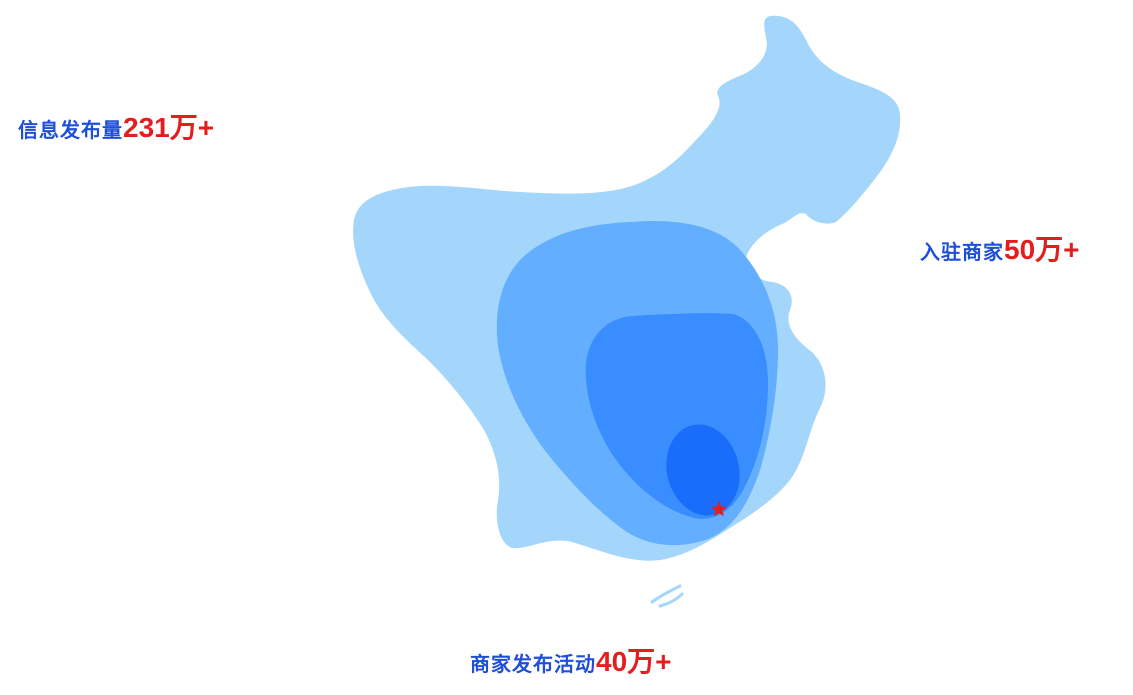  What do you see at coordinates (169, 127) in the screenshot?
I see `stat-value: 231万+` at bounding box center [169, 127].